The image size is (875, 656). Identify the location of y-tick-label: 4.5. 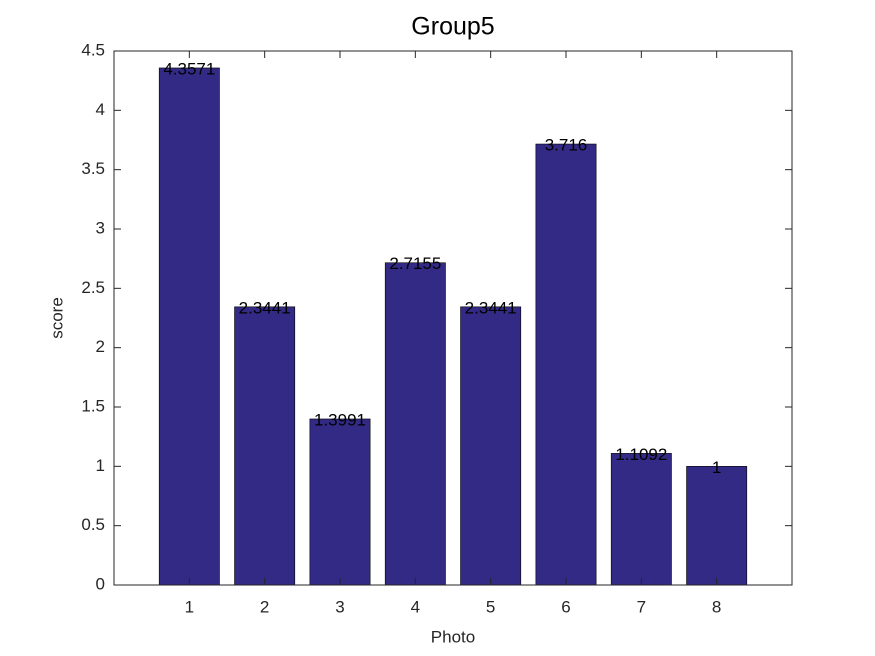
(93, 49).